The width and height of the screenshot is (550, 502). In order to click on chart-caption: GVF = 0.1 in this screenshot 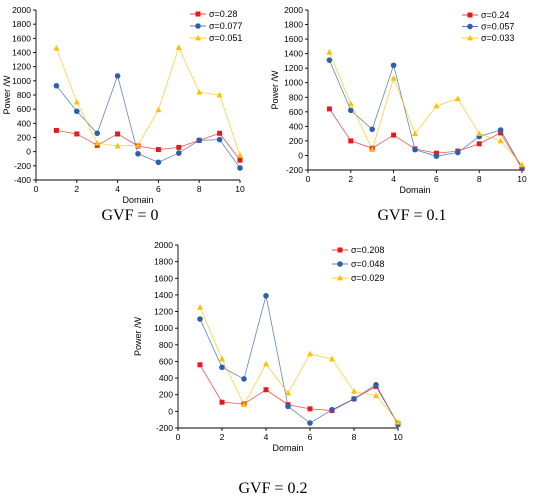, I will do `click(411, 215)`.